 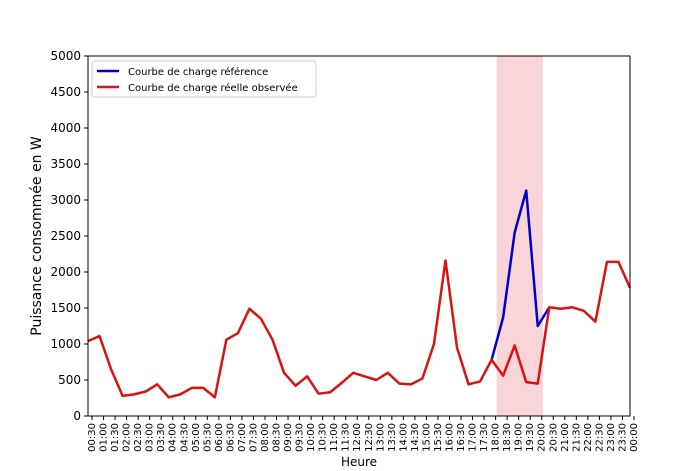 I want to click on x-tick-label: 00:00, so click(x=634, y=437).